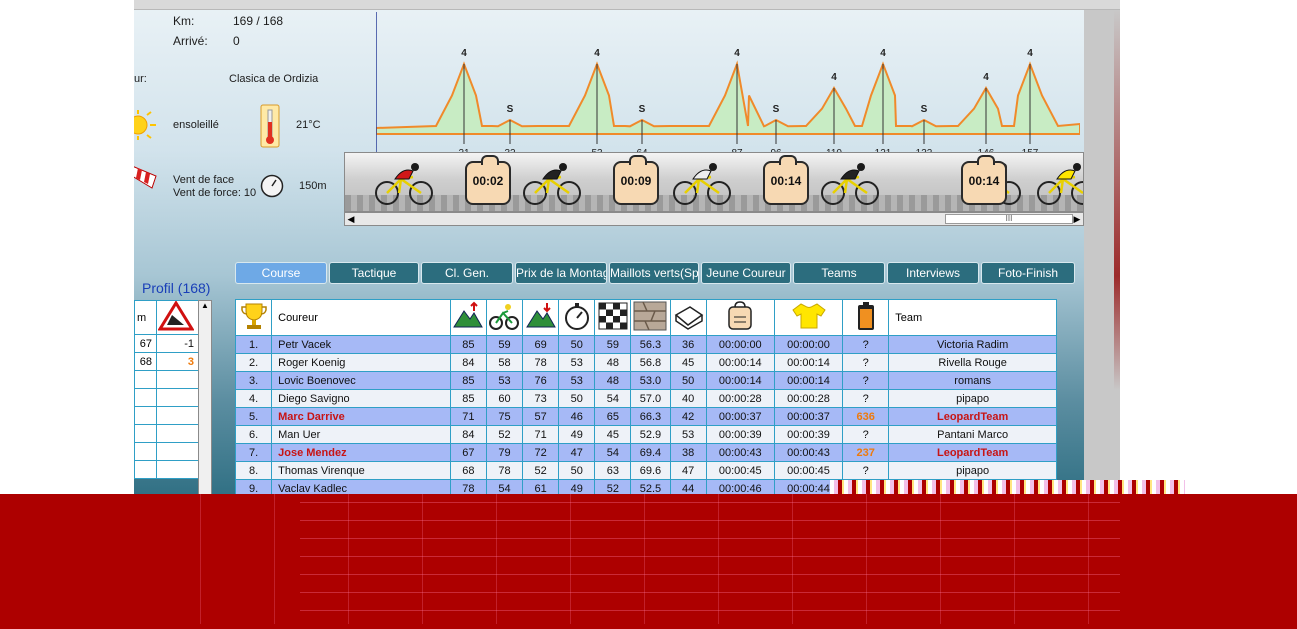  Describe the element at coordinates (808, 380) in the screenshot. I see `cell-t2: 00:00:14` at that location.